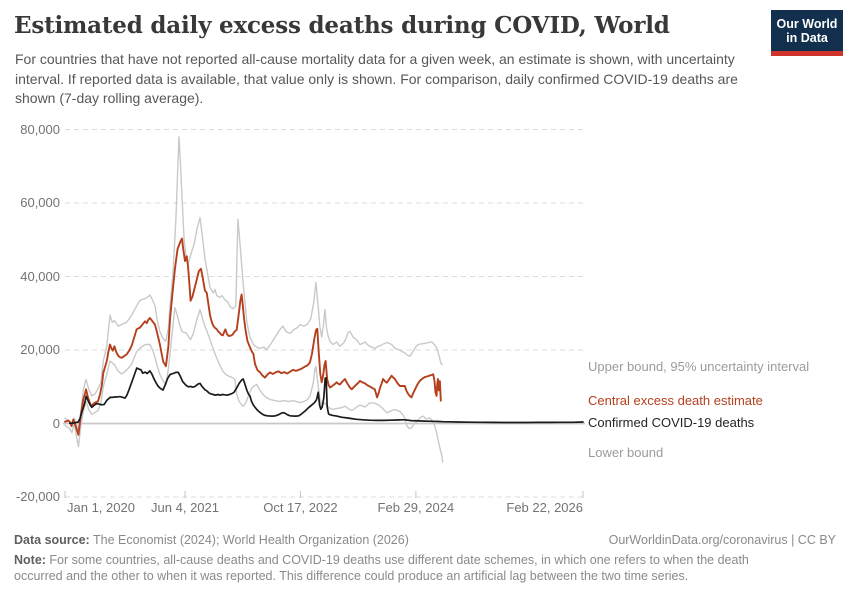  I want to click on series-bound-line, so click(254, 385).